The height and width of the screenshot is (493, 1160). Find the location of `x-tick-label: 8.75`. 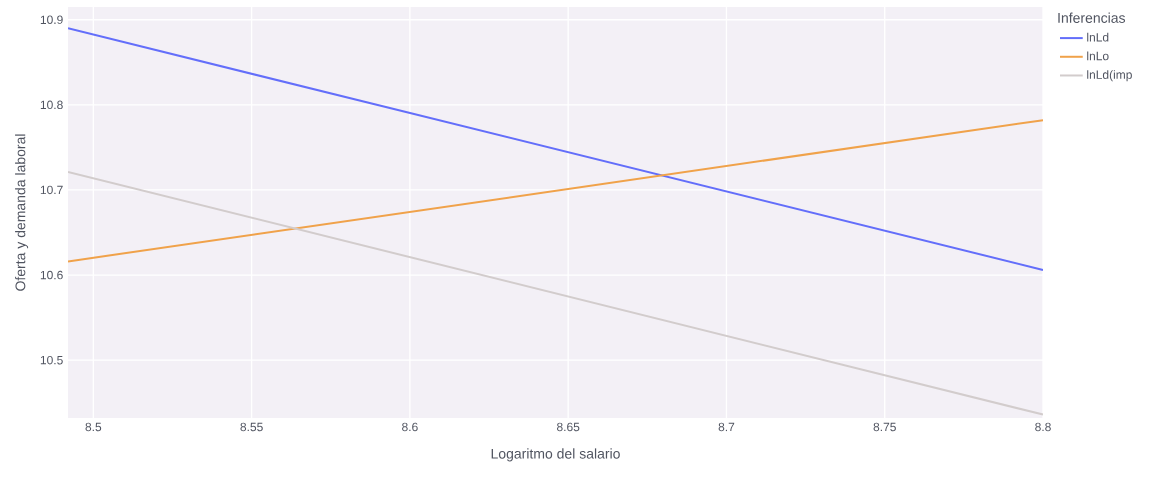

x-tick-label: 8.75 is located at coordinates (884, 427).